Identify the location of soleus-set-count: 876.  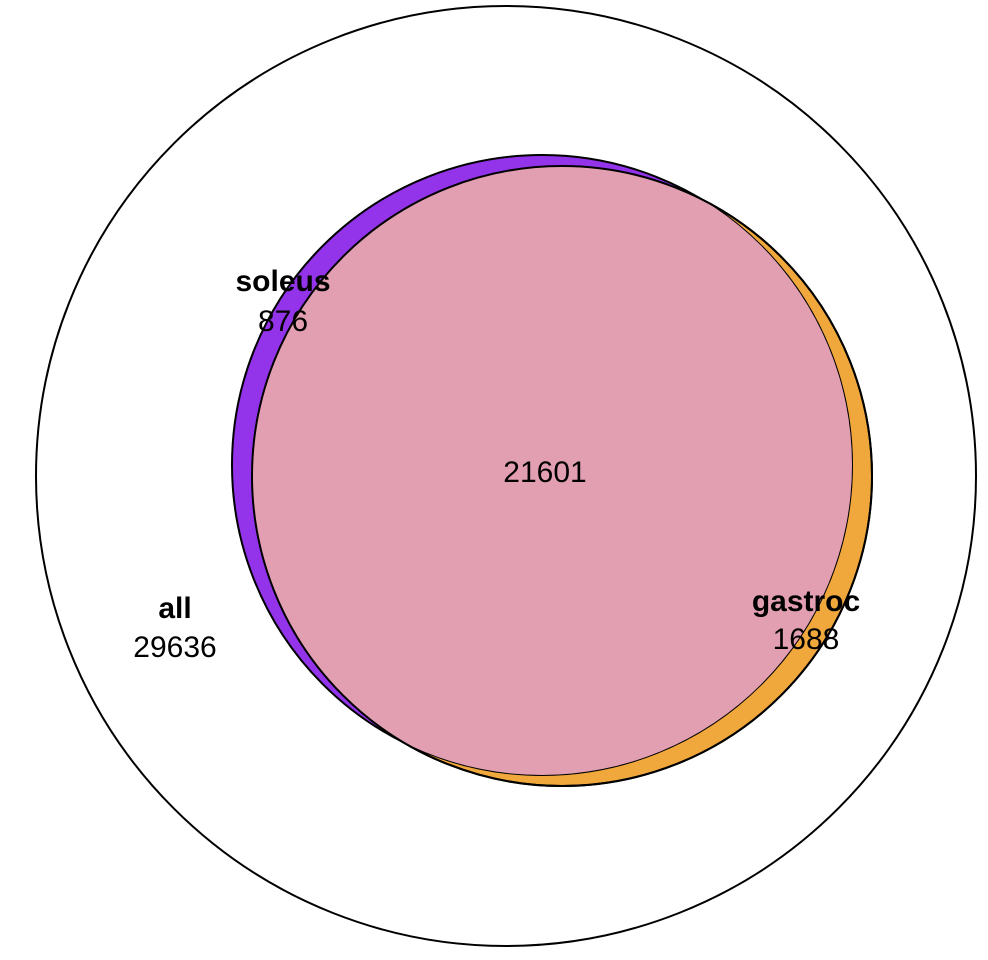
(283, 321).